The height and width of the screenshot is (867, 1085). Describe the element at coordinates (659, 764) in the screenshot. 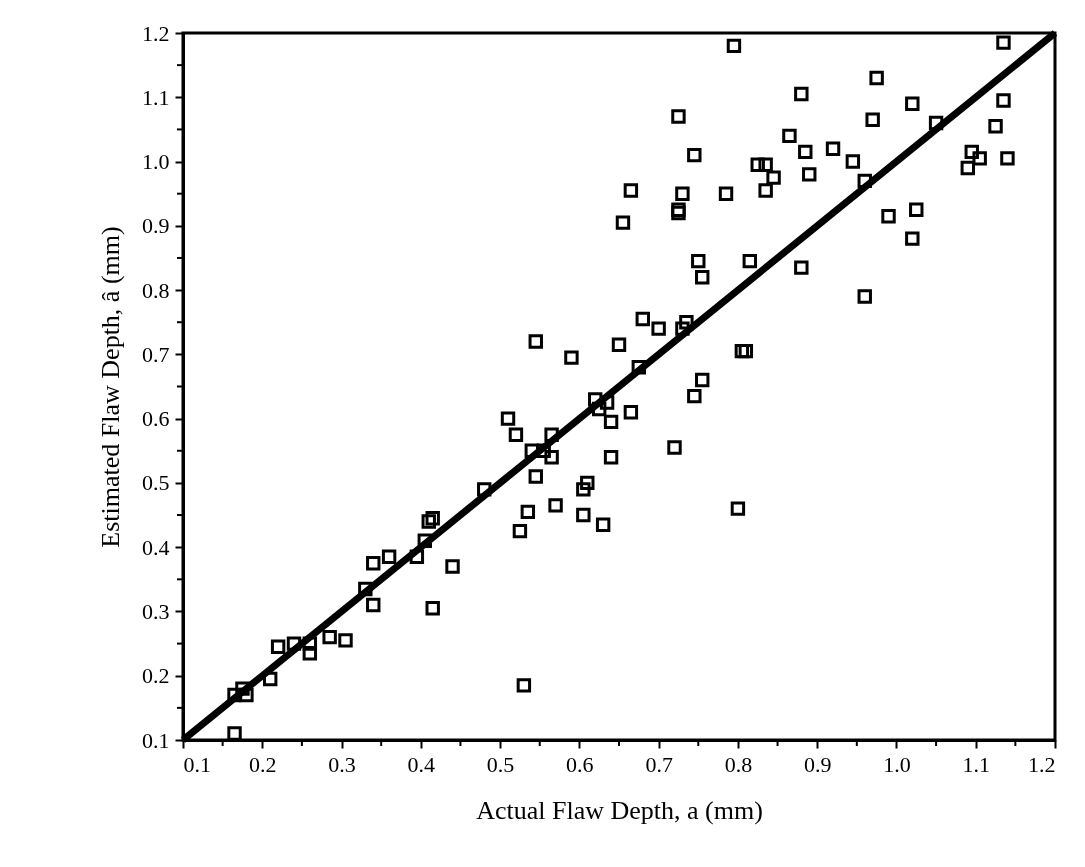

I see `x-tick-label: 0.7` at that location.